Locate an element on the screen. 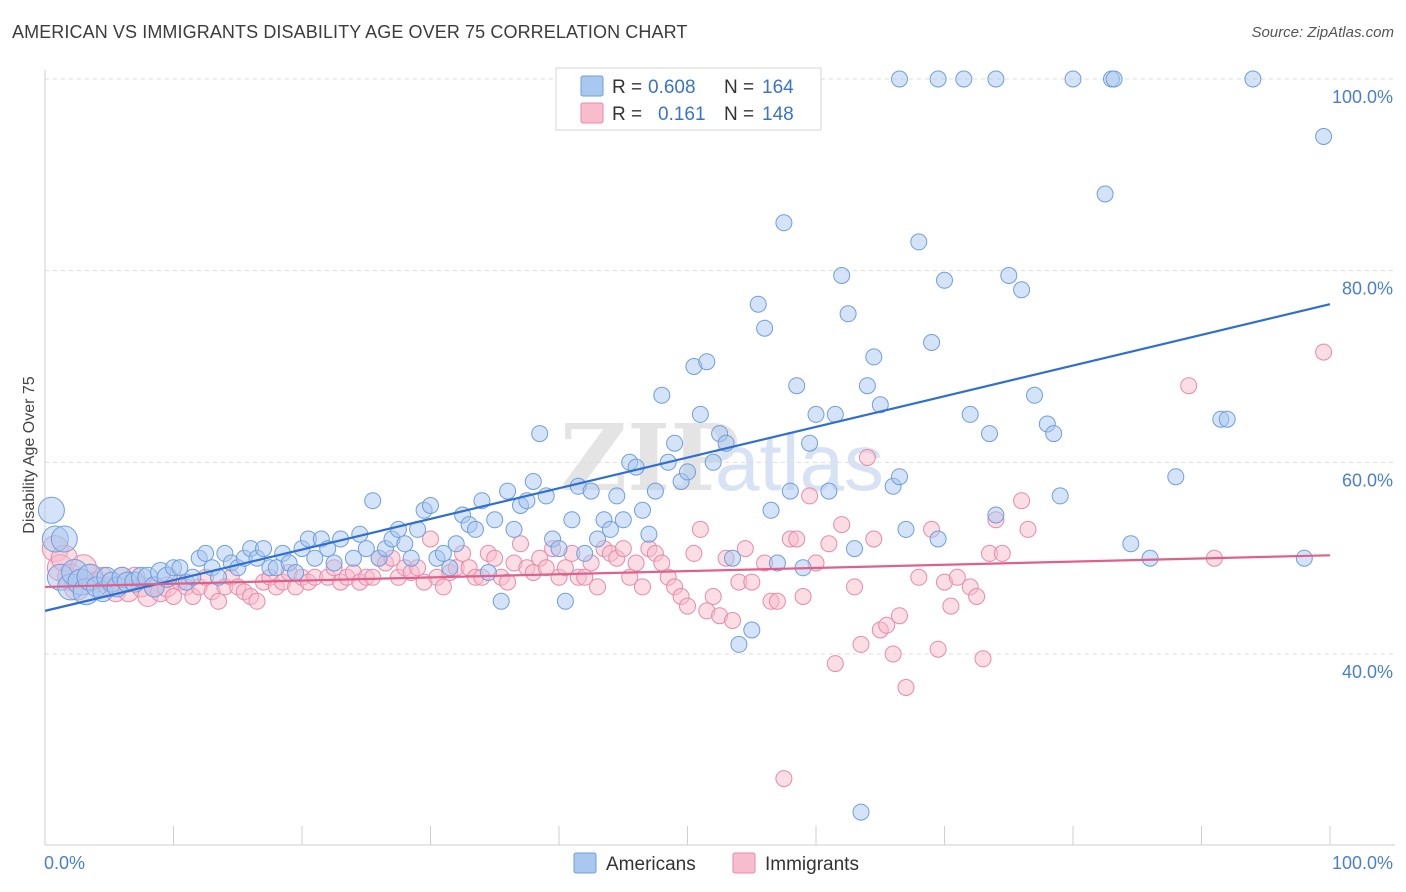 The height and width of the screenshot is (892, 1406). y-tick-labels: 40.0% 60.0% 80.0% 100.0% is located at coordinates (1362, 384).